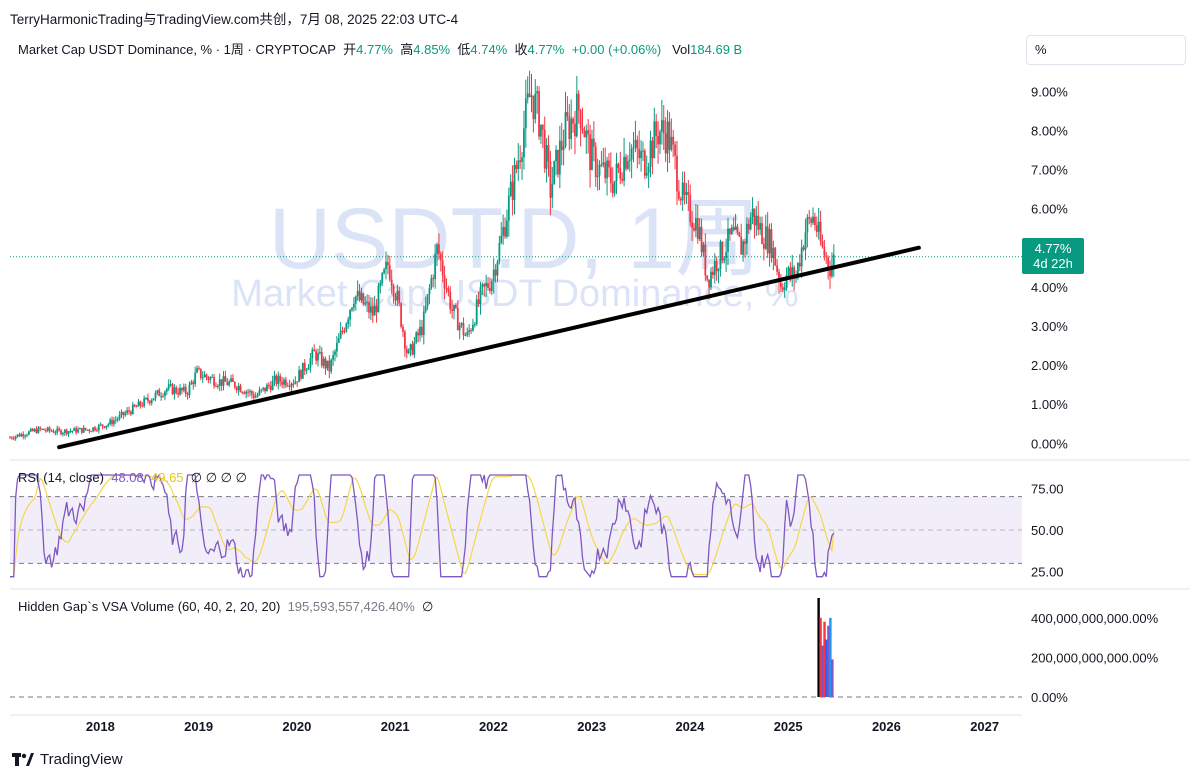  Describe the element at coordinates (350, 49) in the screenshot. I see `open-label: 开` at that location.